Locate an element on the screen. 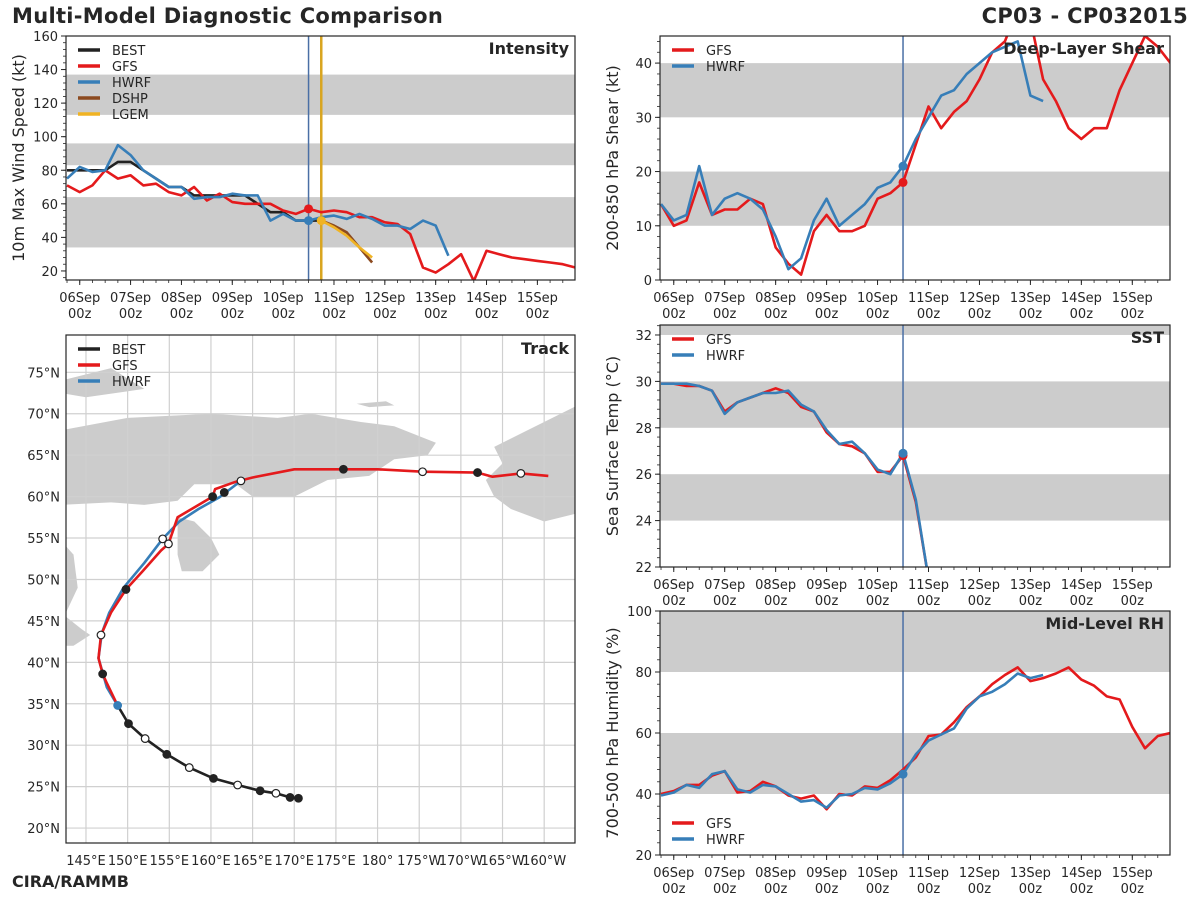 The width and height of the screenshot is (1200, 900). intensity-ytick-label: 120 is located at coordinates (45, 104).